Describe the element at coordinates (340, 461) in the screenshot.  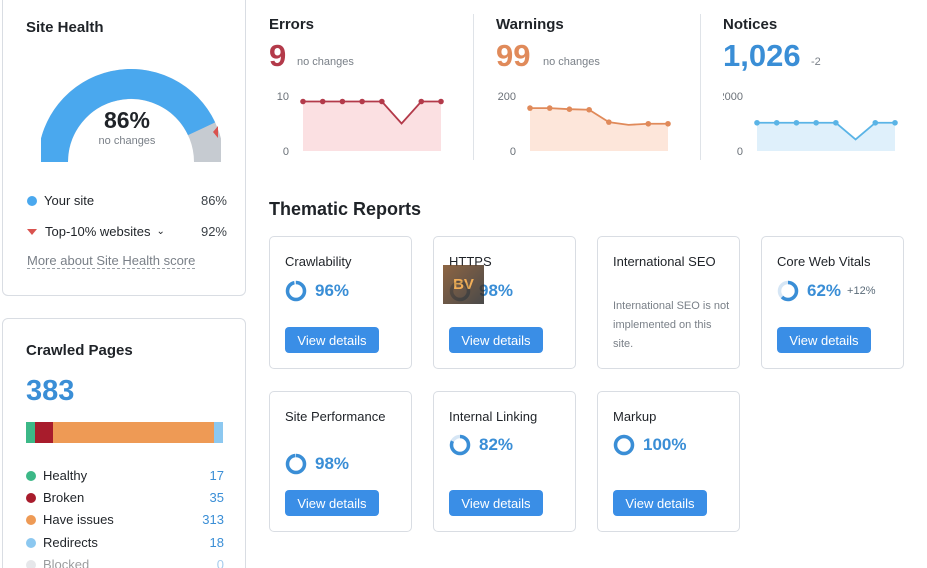
I see `tile-site-performance: Site Performance 98% View details` at that location.